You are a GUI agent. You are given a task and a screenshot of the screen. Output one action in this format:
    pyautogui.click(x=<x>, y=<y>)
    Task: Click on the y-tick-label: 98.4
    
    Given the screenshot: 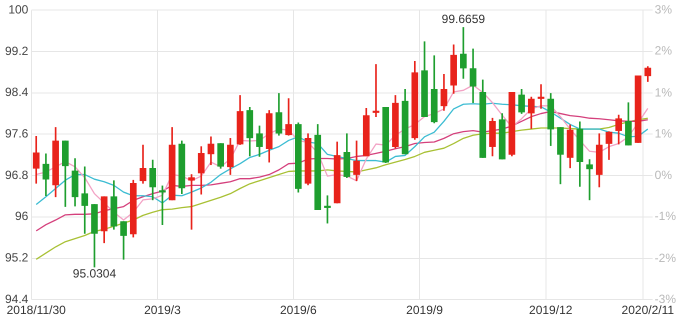 What is the action you would take?
    pyautogui.click(x=16, y=92)
    